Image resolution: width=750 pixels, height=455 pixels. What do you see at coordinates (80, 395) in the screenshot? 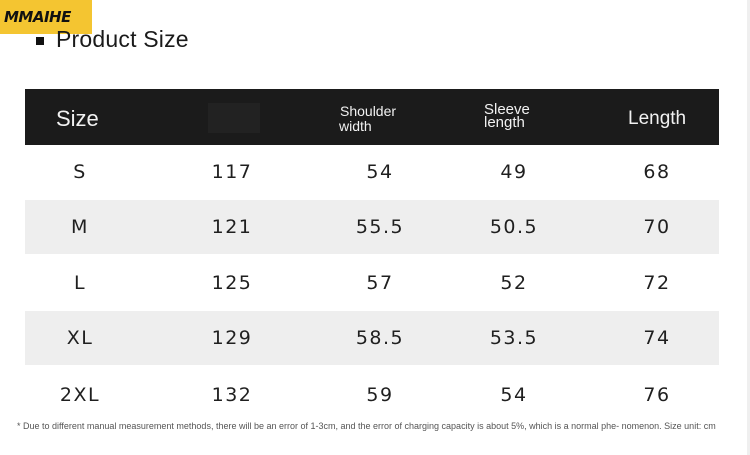
I see `cell-size: 2XL` at bounding box center [80, 395].